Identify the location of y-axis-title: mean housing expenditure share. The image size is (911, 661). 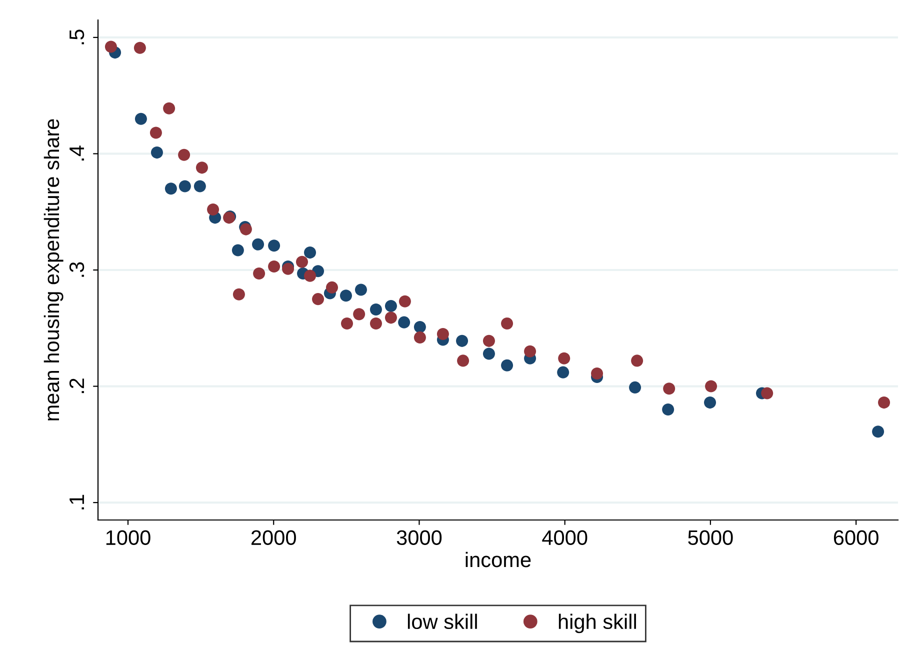
(54, 269).